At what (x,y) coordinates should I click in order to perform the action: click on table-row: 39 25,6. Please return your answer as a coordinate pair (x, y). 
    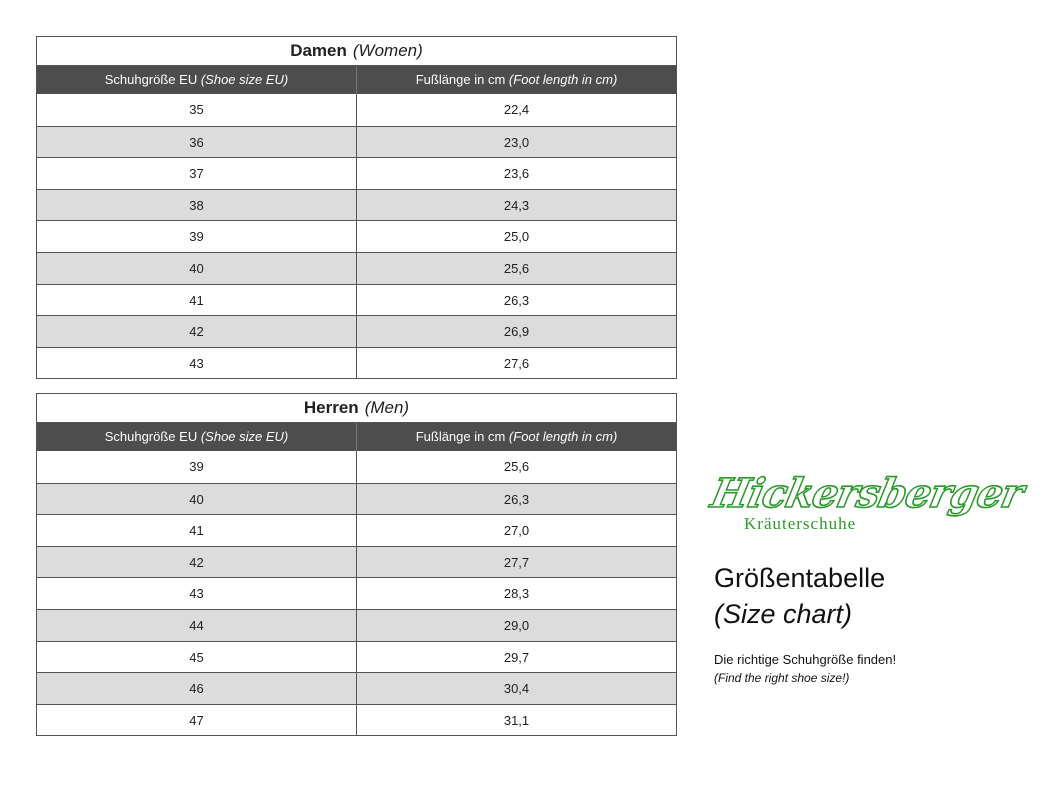
    Looking at the image, I should click on (356, 467).